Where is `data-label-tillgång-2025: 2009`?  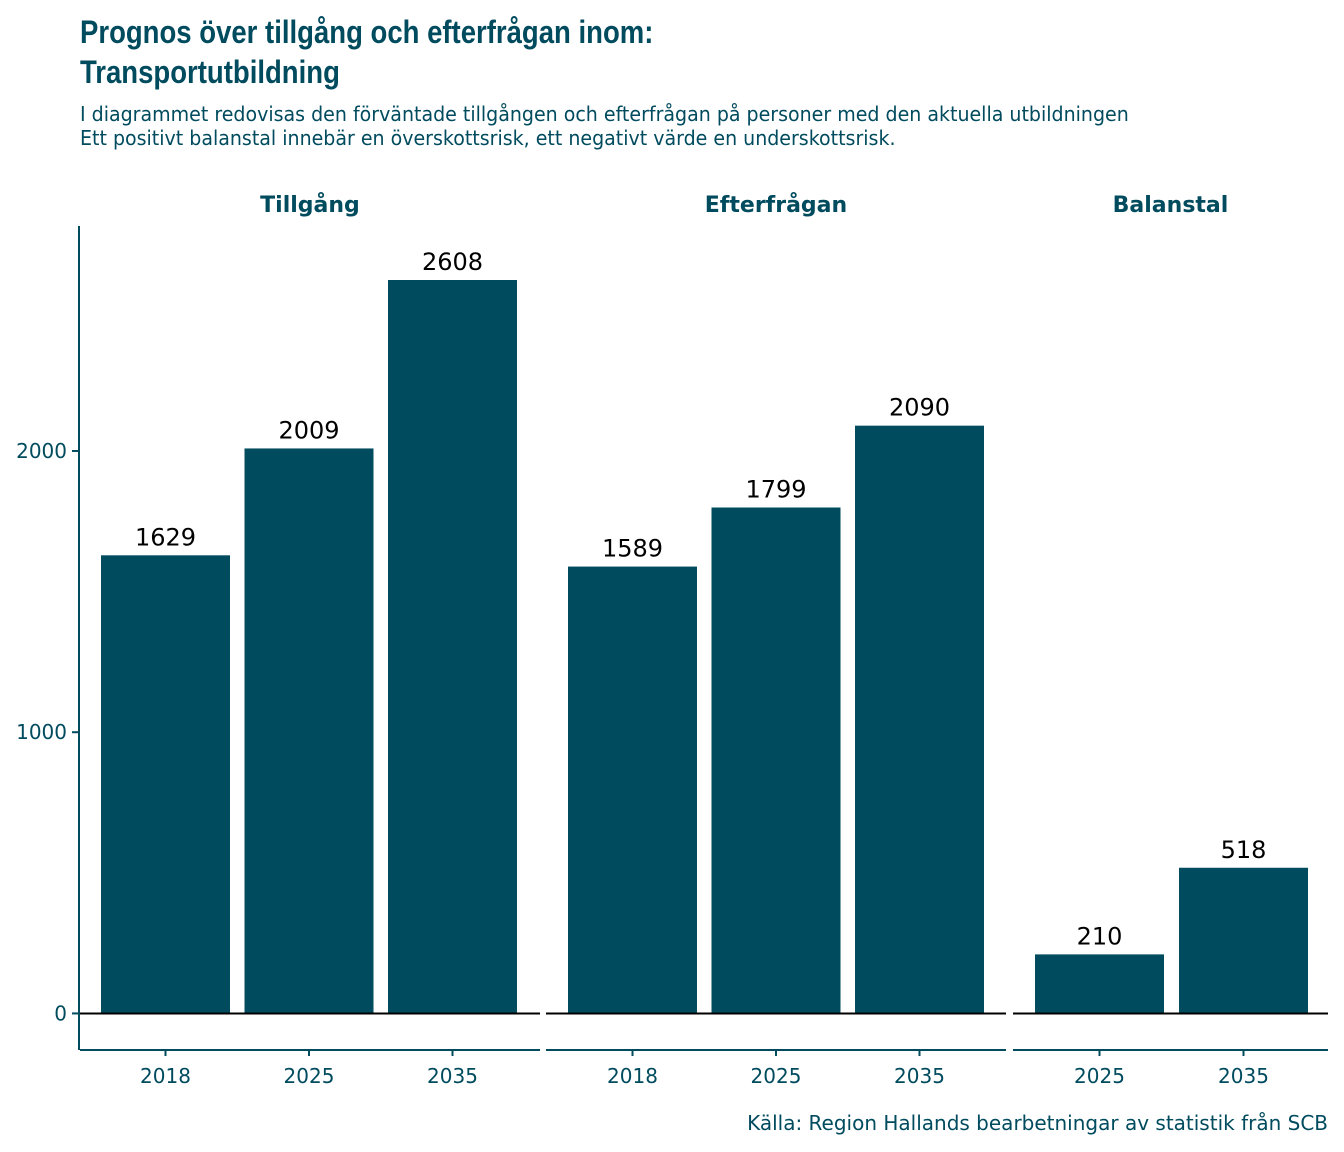
data-label-tillgång-2025: 2009 is located at coordinates (308, 430).